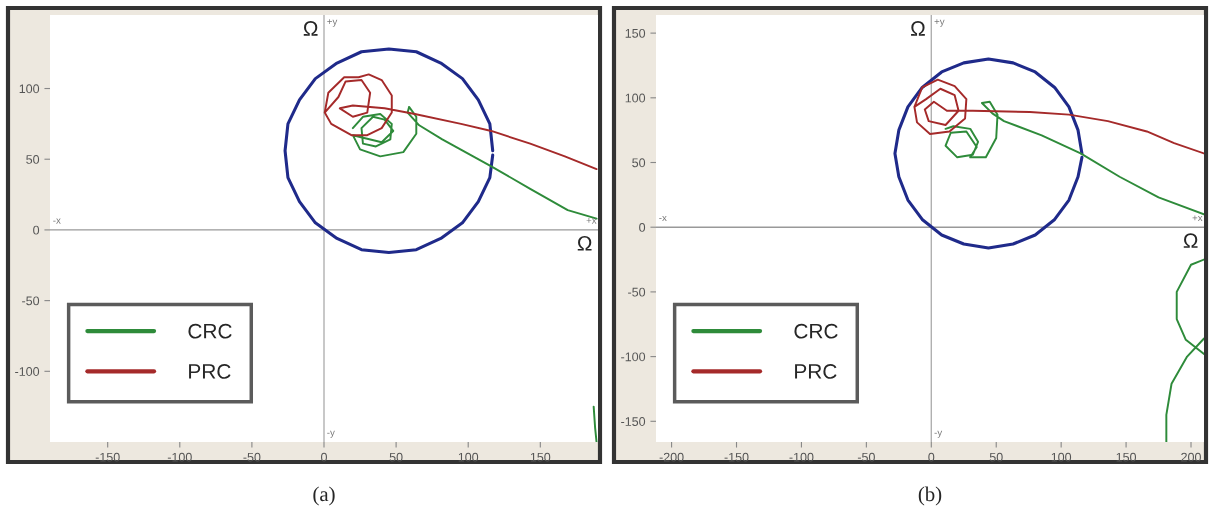 This screenshot has width=1212, height=526. Describe the element at coordinates (930, 496) in the screenshot. I see `text: (b)` at that location.